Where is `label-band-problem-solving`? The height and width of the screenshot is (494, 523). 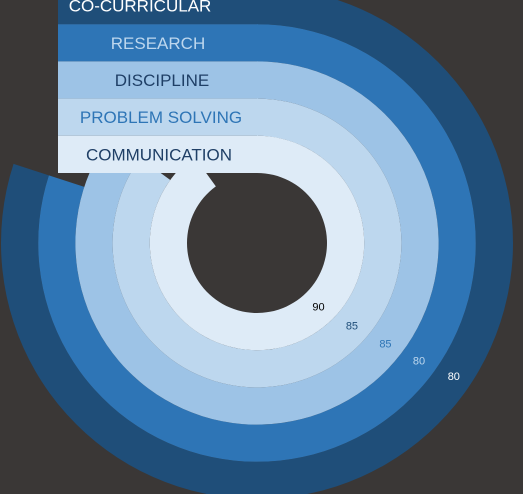 label-band-problem-solving is located at coordinates (158, 117).